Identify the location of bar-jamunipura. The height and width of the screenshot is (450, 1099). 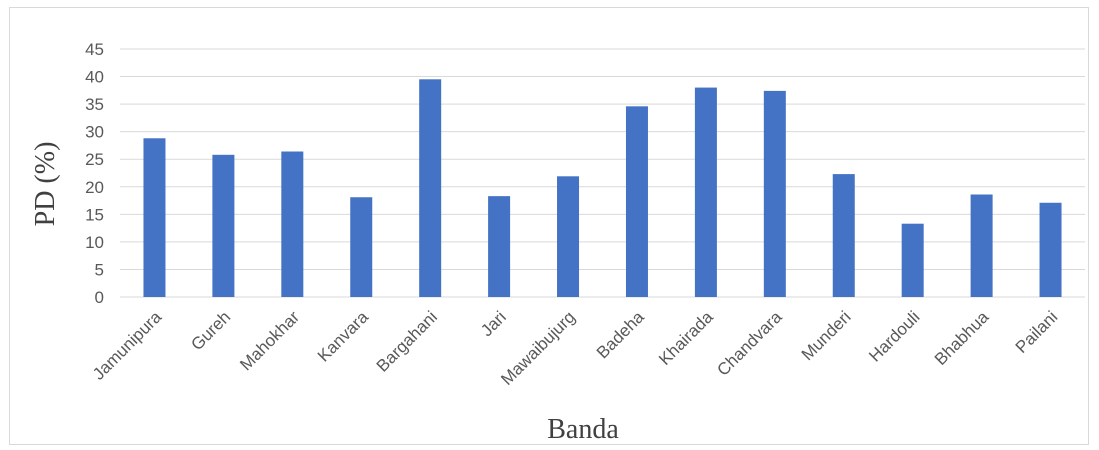
(154, 217).